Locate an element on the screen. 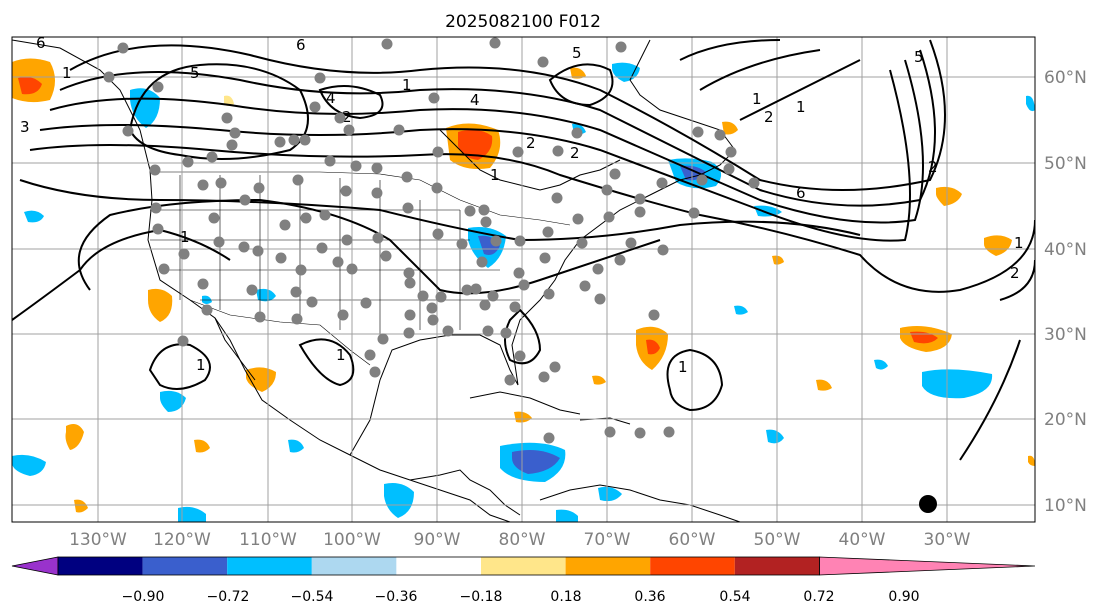 This screenshot has width=1105, height=615. shade-orange-atl3 is located at coordinates (998, 245).